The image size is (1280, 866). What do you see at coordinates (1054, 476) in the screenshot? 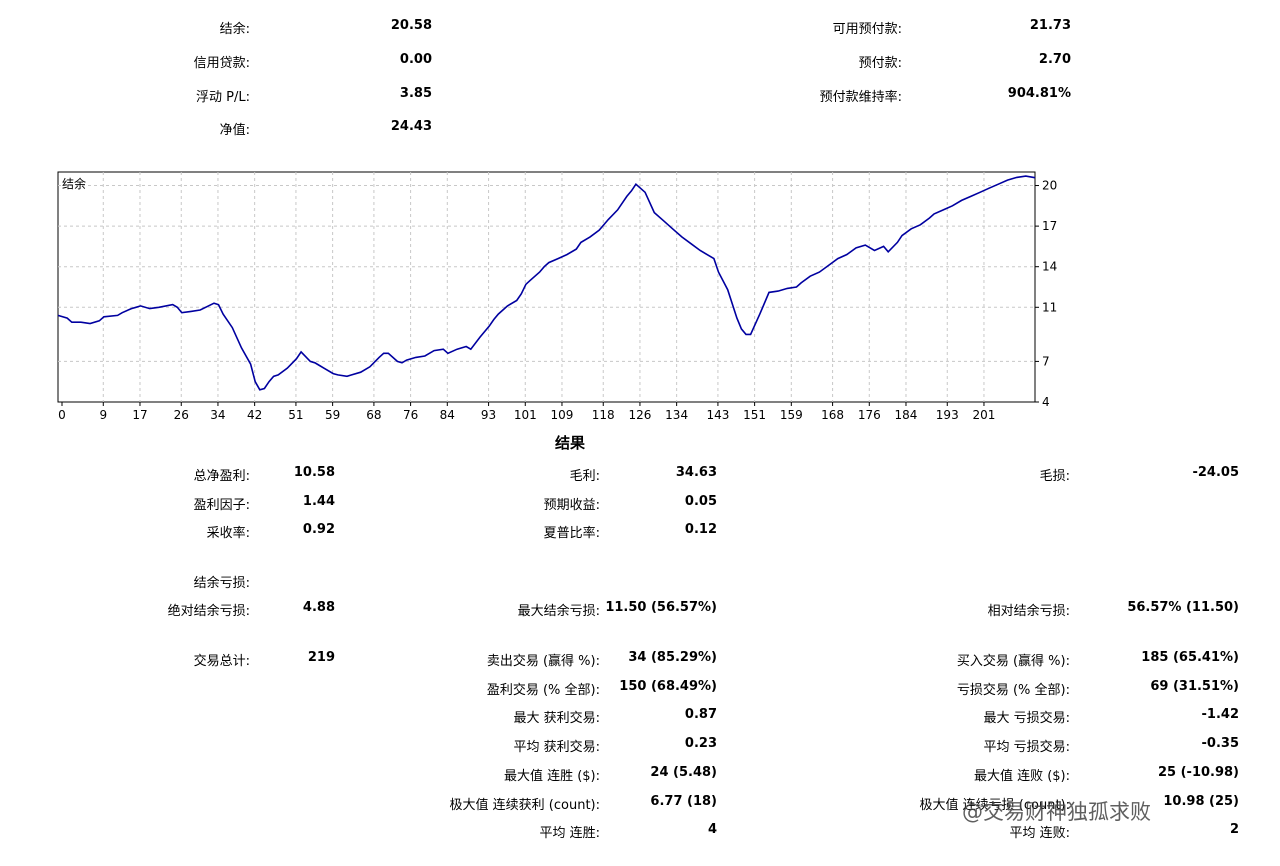
I see `gross-loss-label: 毛损:` at bounding box center [1054, 476].